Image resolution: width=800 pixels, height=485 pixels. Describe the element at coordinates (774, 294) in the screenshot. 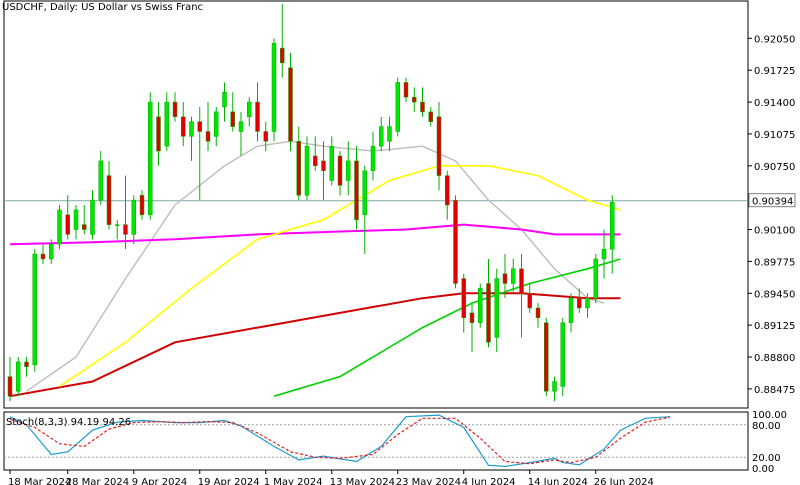

I see `y-tick-label: 0.89450` at that location.